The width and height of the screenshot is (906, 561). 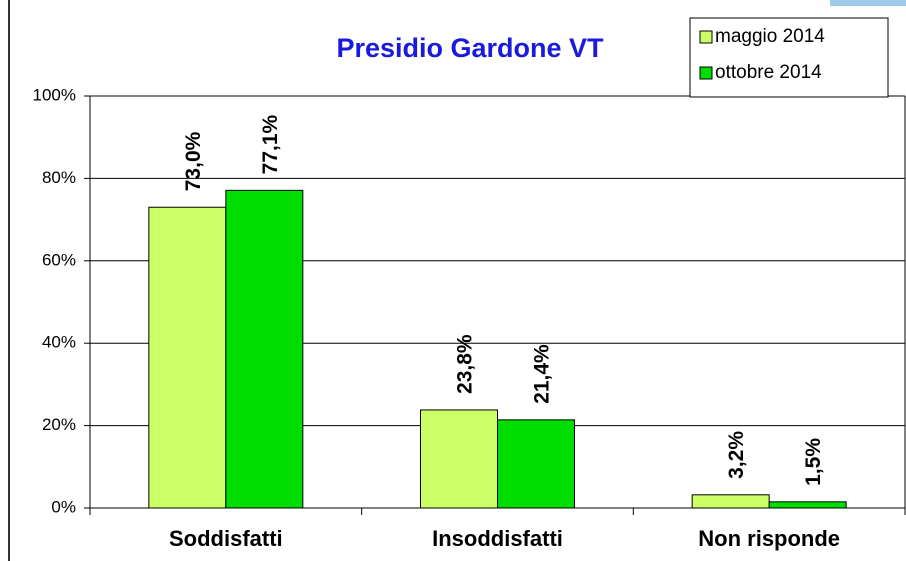 I want to click on y-tick-label: 80%, so click(x=59, y=177).